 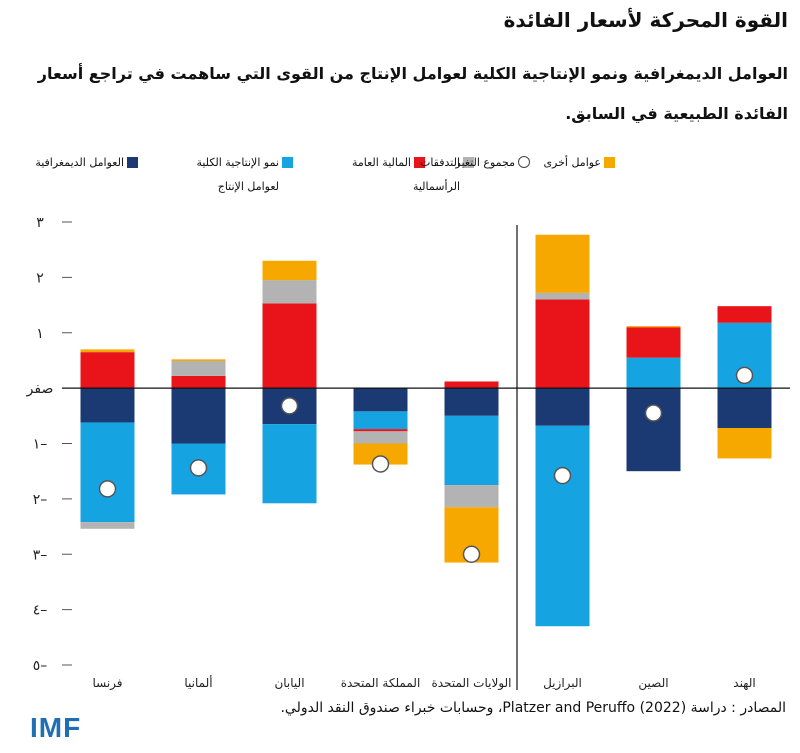 I want to click on legend-swatch-flows, so click(x=468, y=162).